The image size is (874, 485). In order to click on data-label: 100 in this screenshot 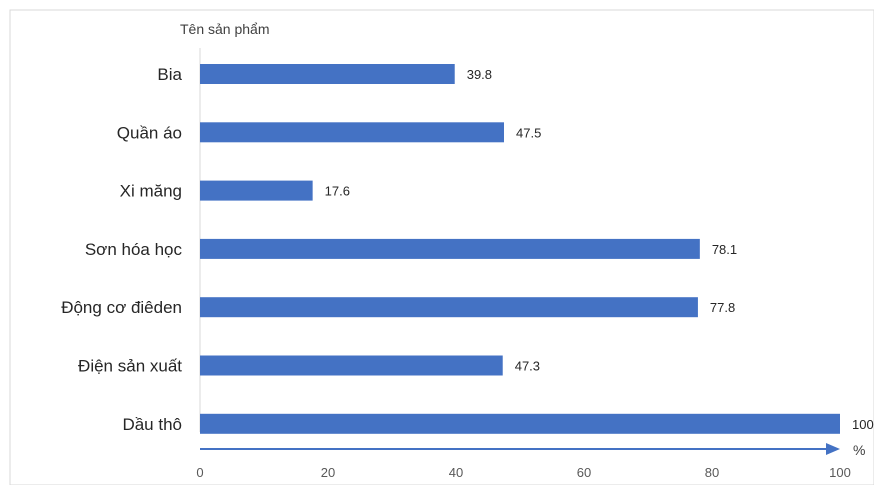, I will do `click(863, 424)`.